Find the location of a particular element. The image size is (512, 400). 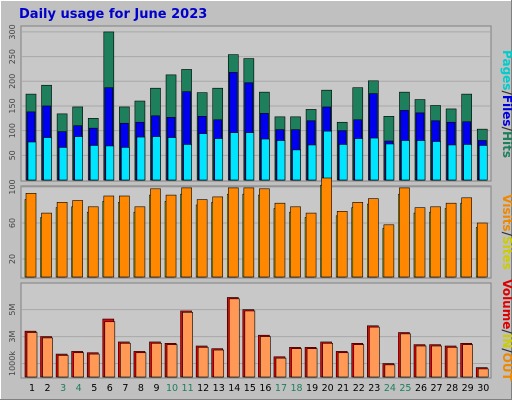

x-tick-label: 30 is located at coordinates (483, 388).